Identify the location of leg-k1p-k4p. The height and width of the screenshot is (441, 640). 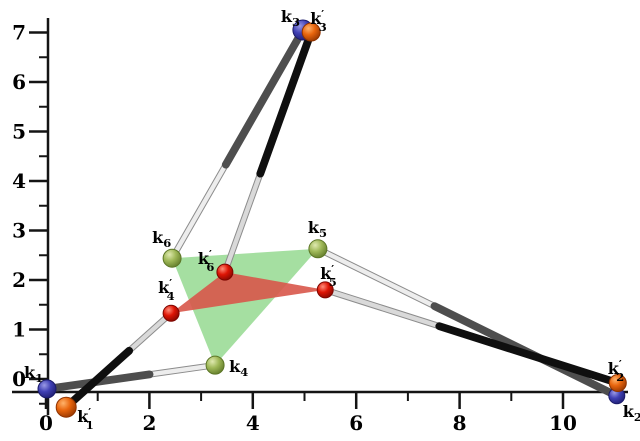
(118, 360).